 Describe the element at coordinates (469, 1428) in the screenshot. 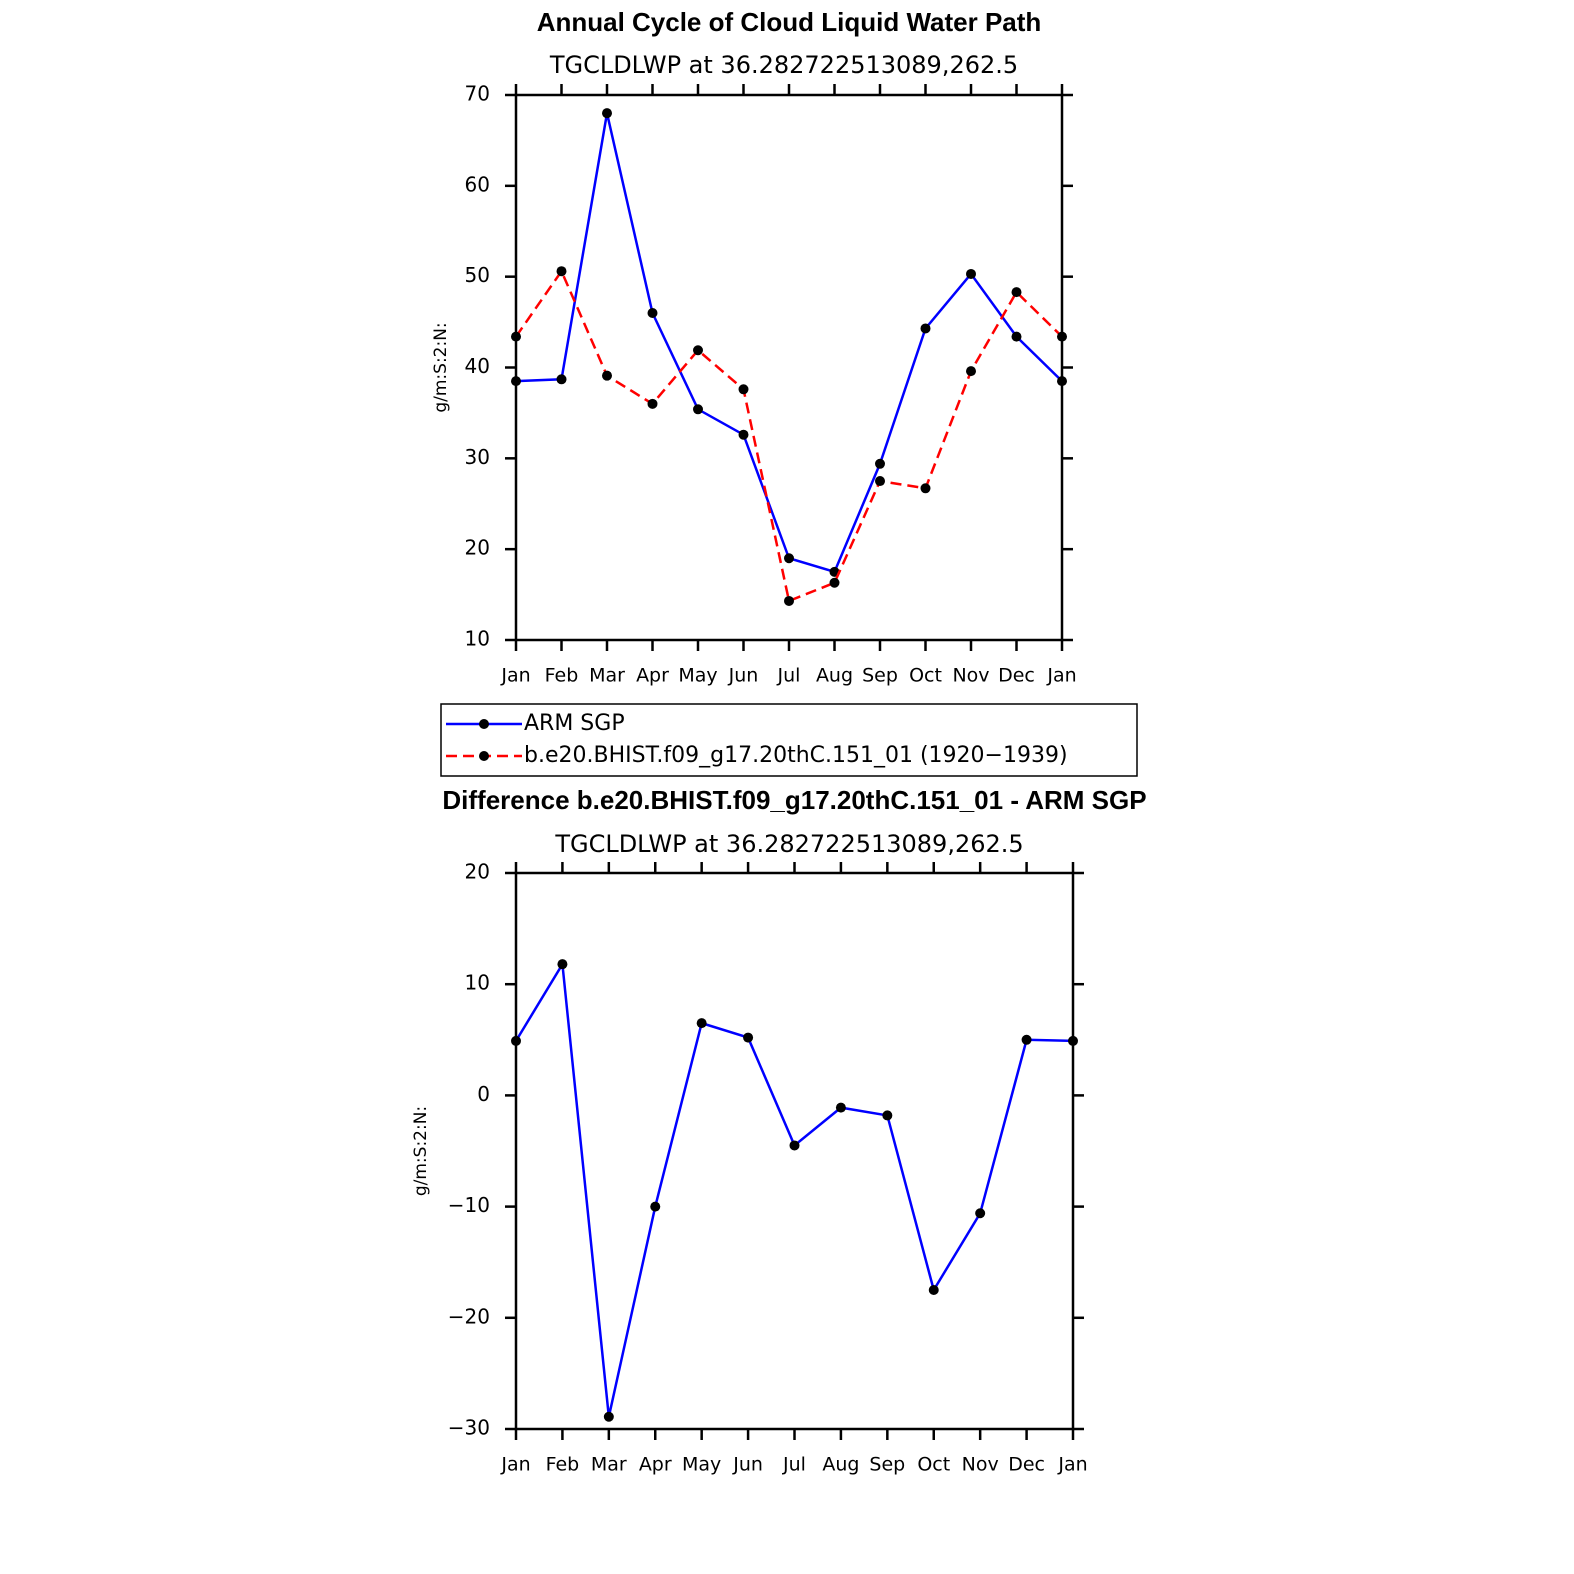

I see `y-tick-label: −30` at that location.